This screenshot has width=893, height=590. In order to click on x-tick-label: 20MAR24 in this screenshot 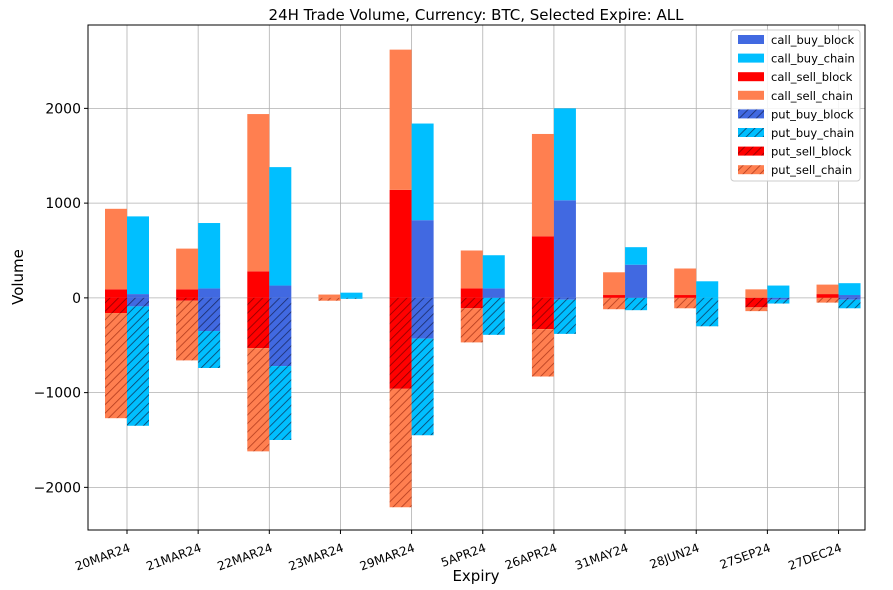, I will do `click(102, 557)`.